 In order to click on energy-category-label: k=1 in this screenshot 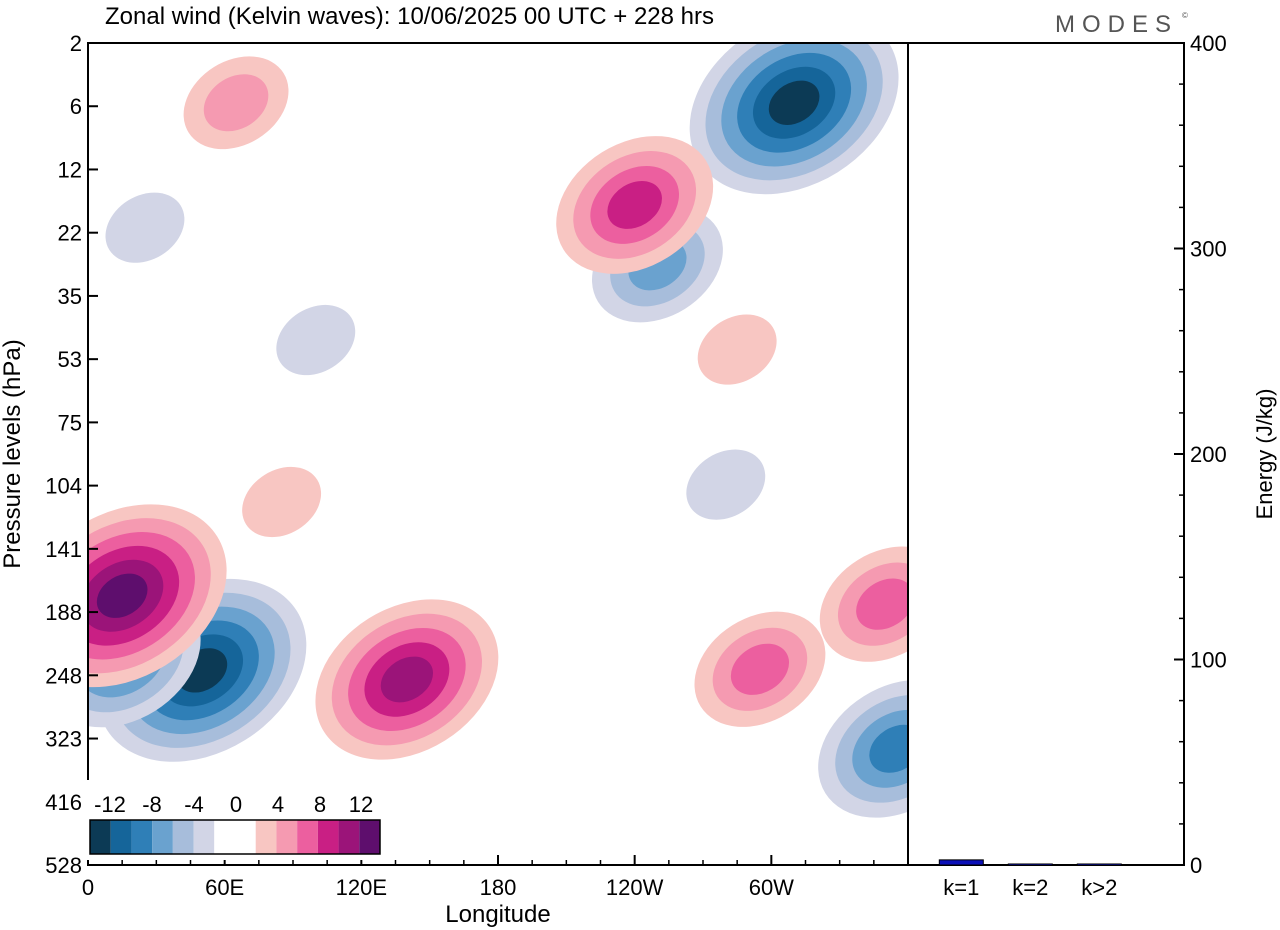, I will do `click(961, 887)`.